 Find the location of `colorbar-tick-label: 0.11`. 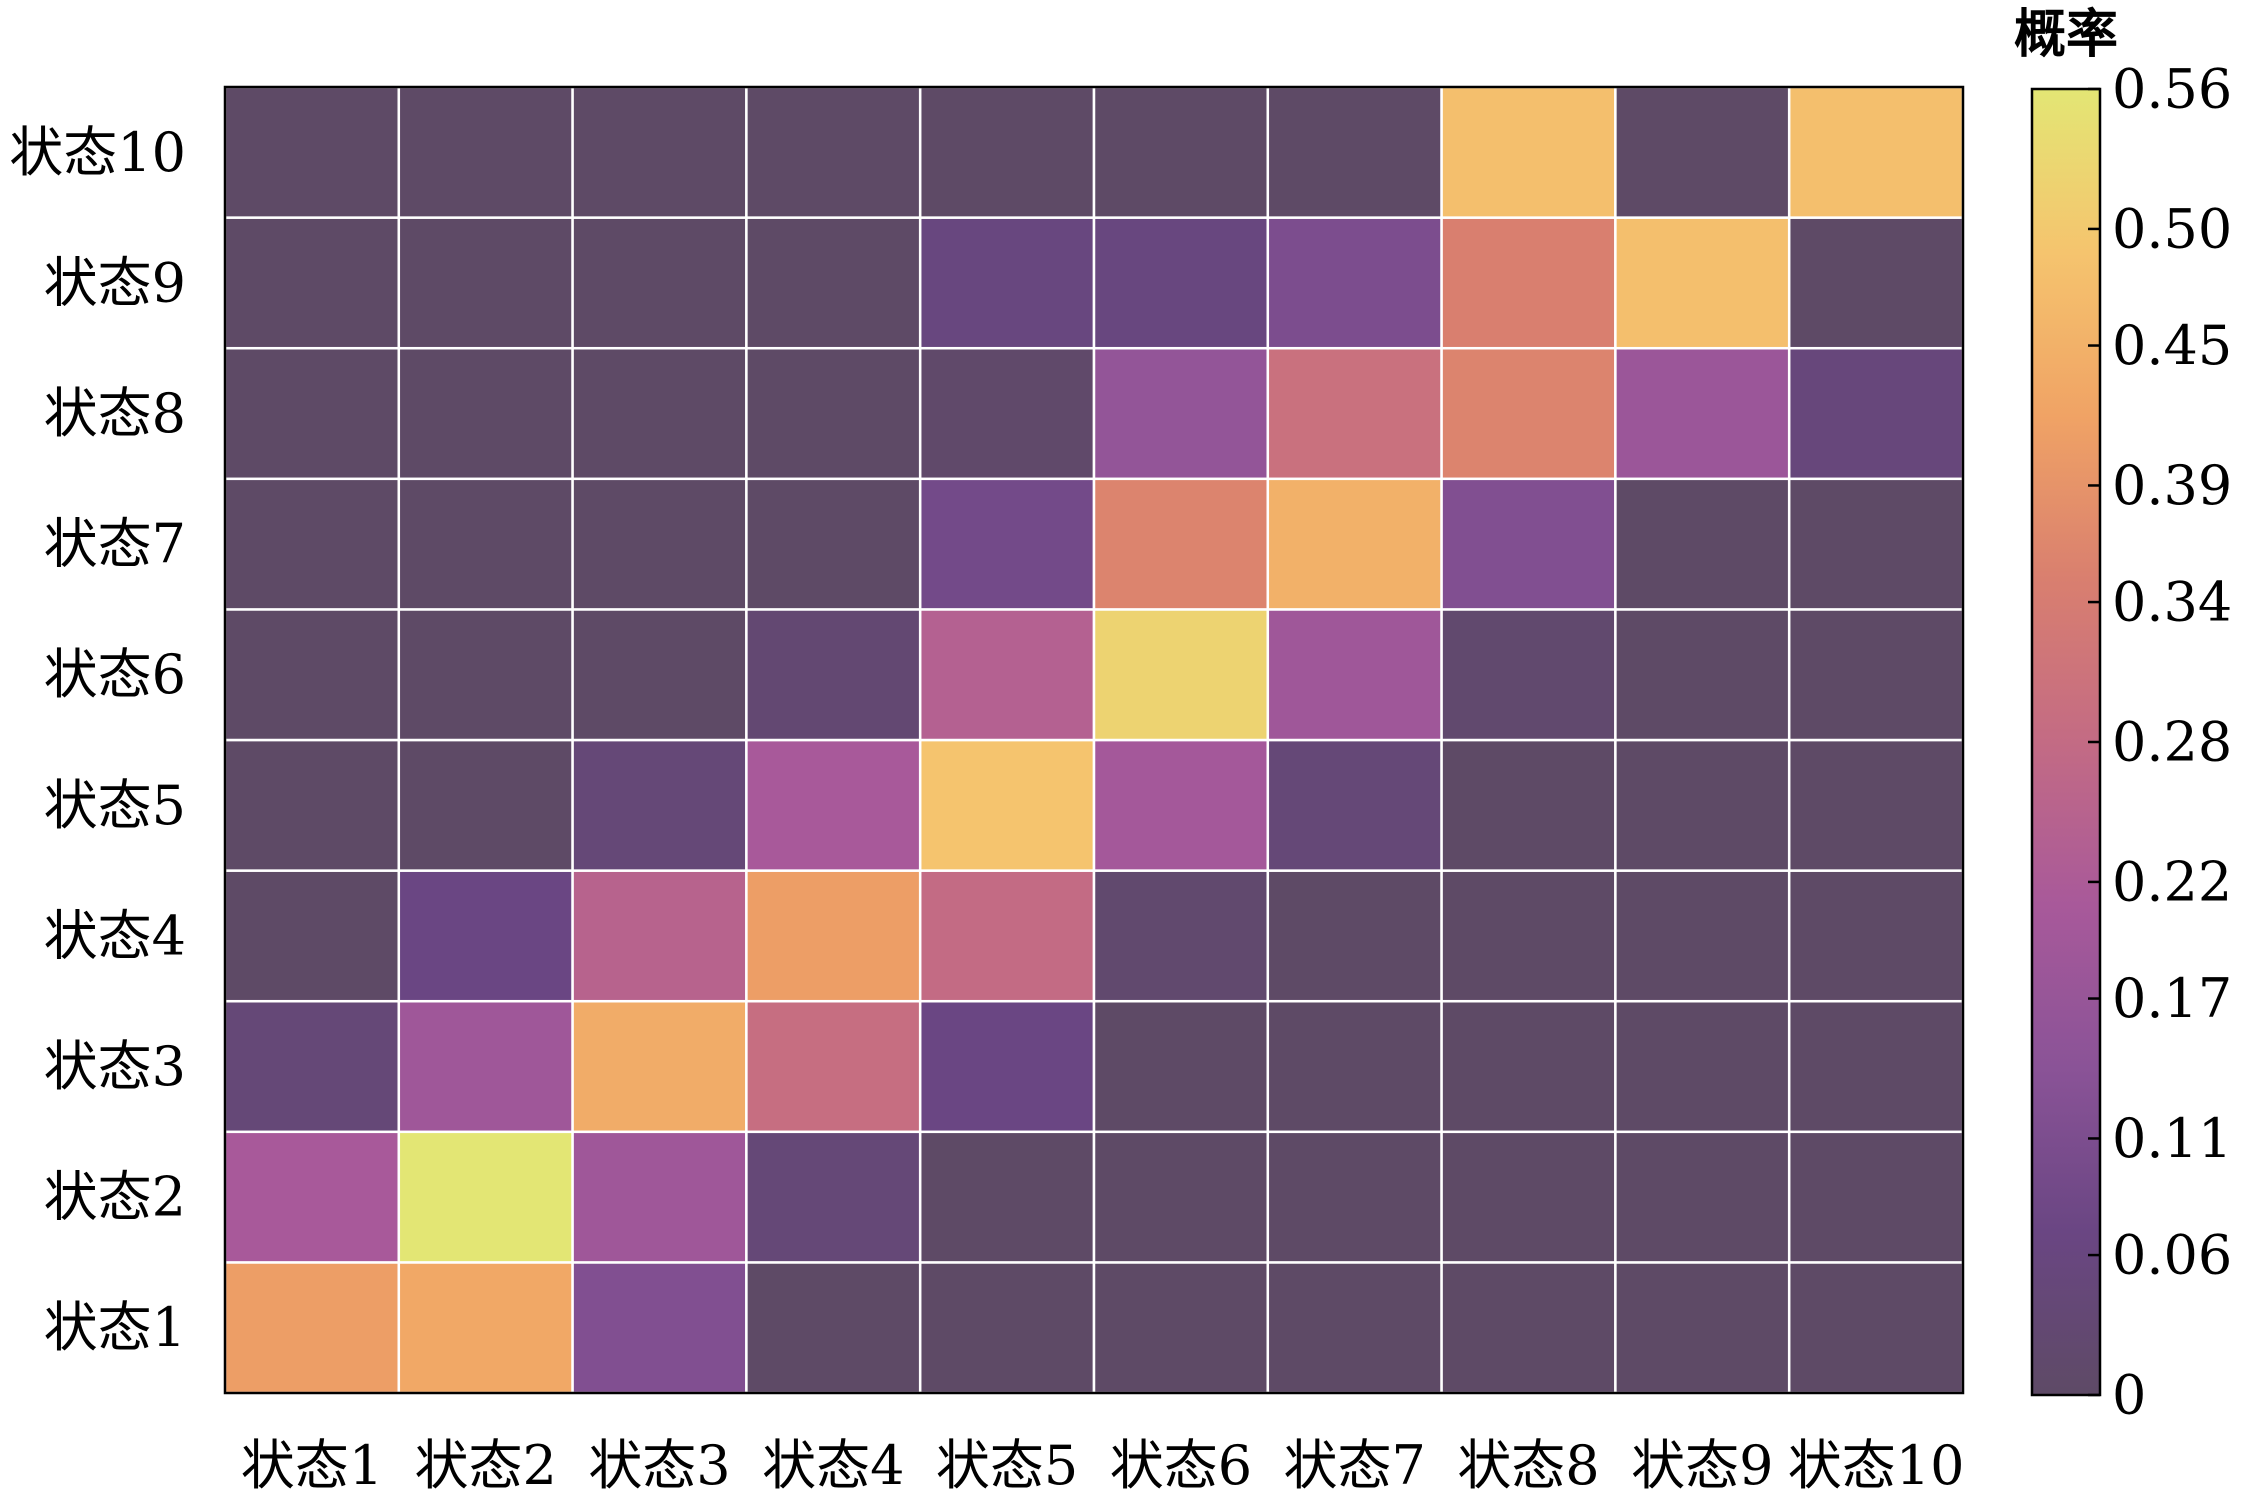

colorbar-tick-label: 0.11 is located at coordinates (2172, 1138).